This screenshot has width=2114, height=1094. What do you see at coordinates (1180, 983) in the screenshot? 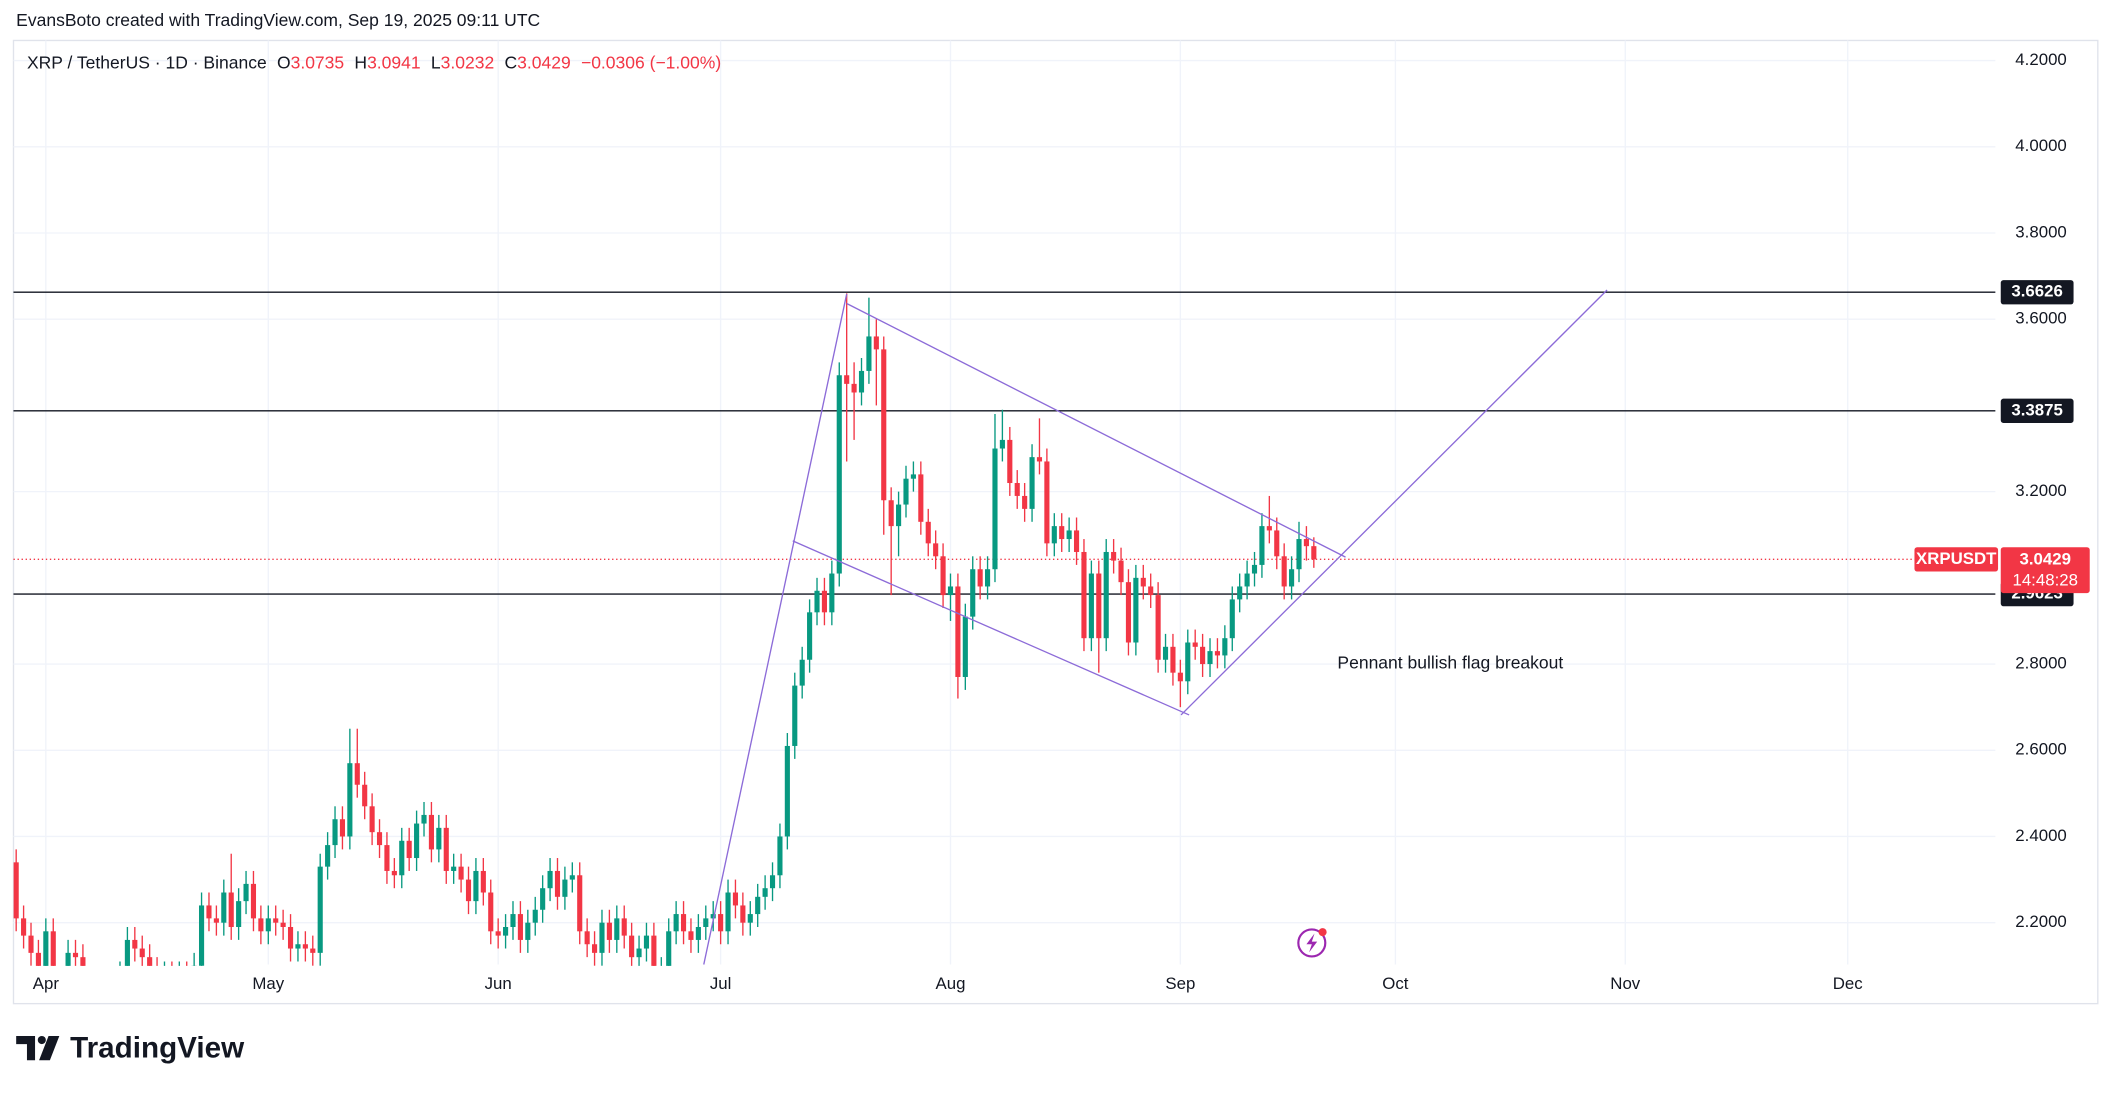
I see `x-tick-label: Sep` at bounding box center [1180, 983].